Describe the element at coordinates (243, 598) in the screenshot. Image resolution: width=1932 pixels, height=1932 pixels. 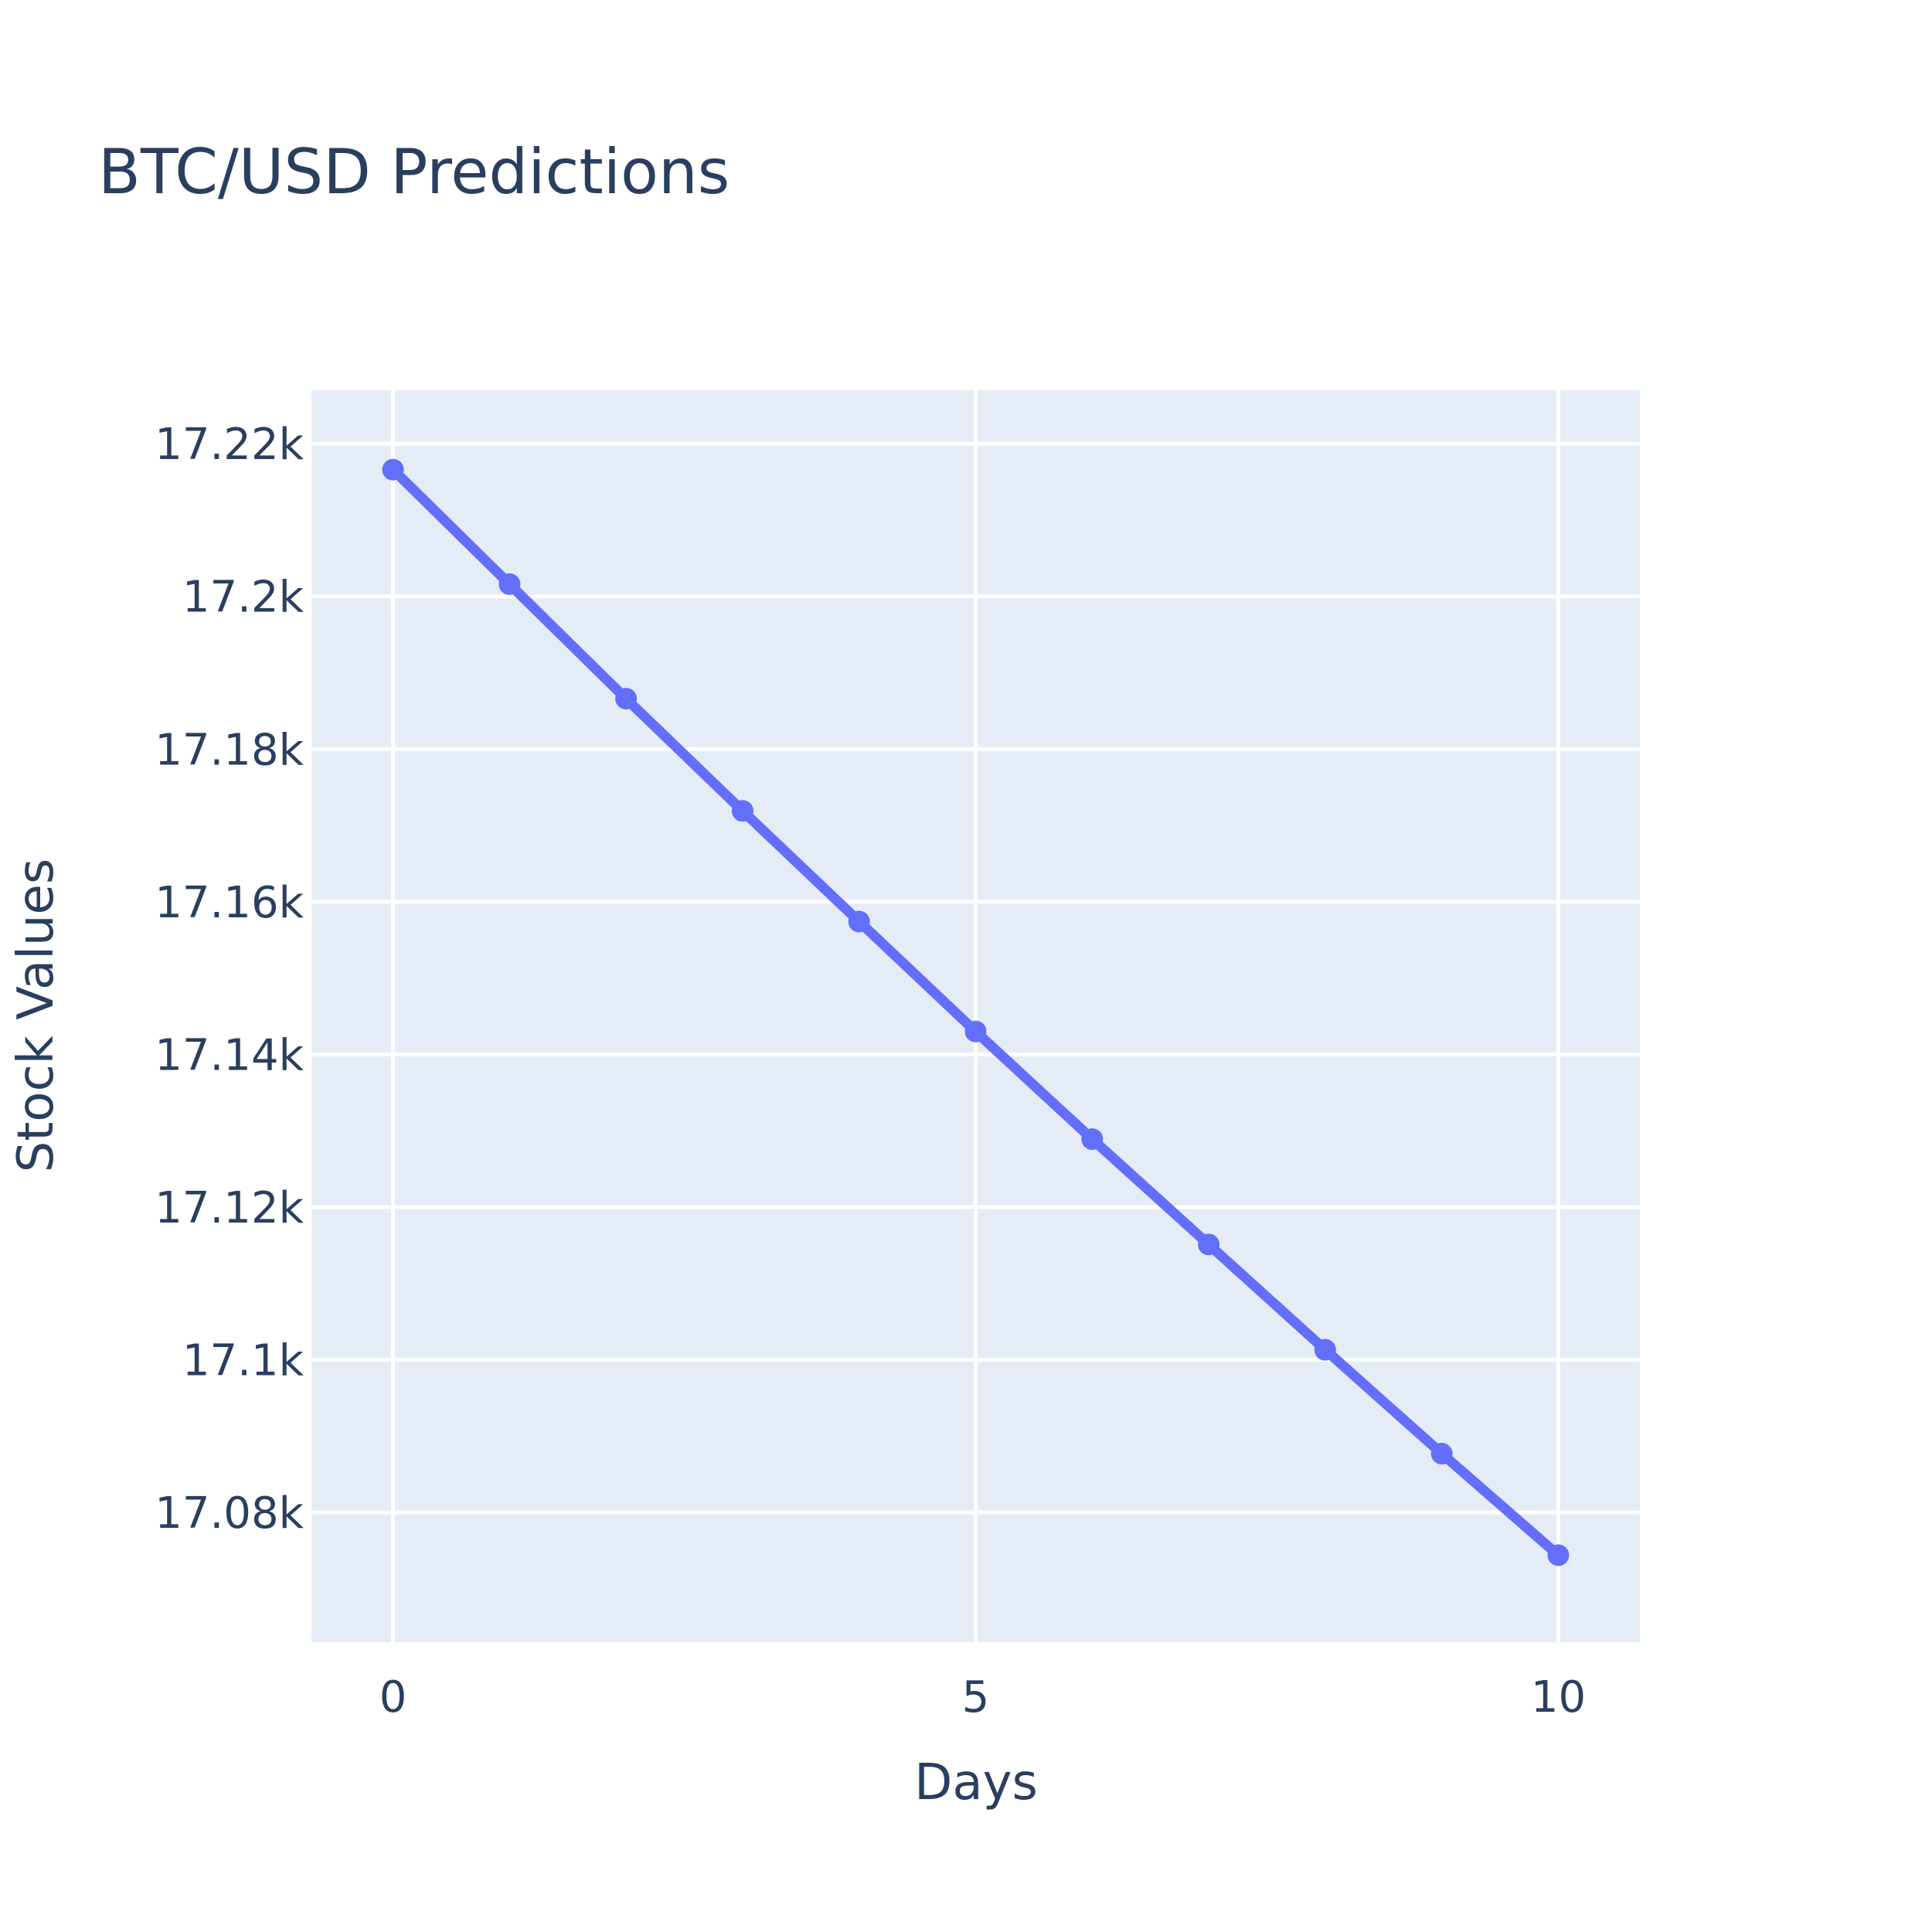
I see `y-tick-label: 17.2k` at that location.